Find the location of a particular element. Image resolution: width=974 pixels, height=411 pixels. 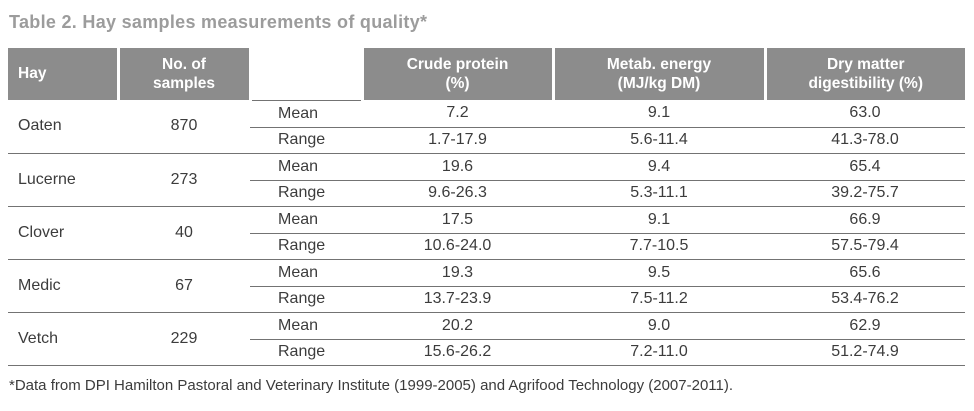

col-header-metab-energy: Metab. energy (MJ/kg DM) is located at coordinates (658, 74).